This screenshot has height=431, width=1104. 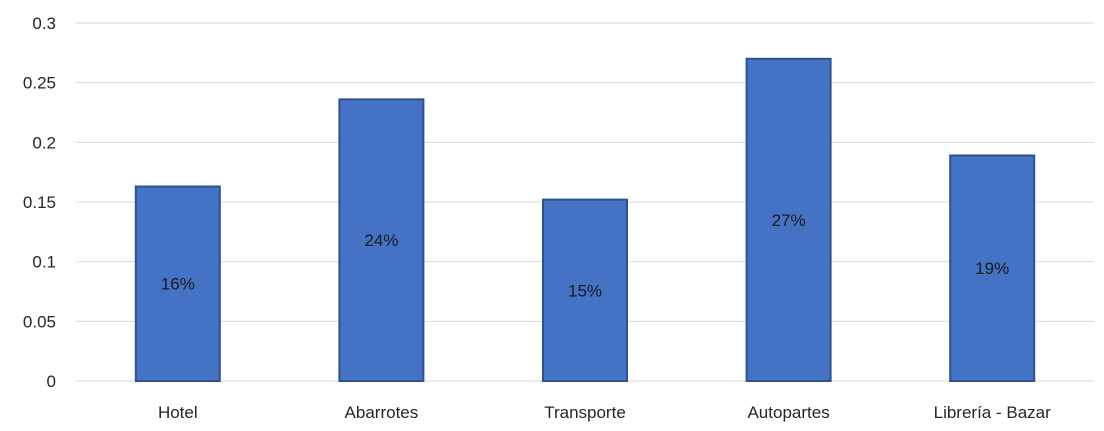 What do you see at coordinates (51, 381) in the screenshot?
I see `y-tick-label: 0` at bounding box center [51, 381].